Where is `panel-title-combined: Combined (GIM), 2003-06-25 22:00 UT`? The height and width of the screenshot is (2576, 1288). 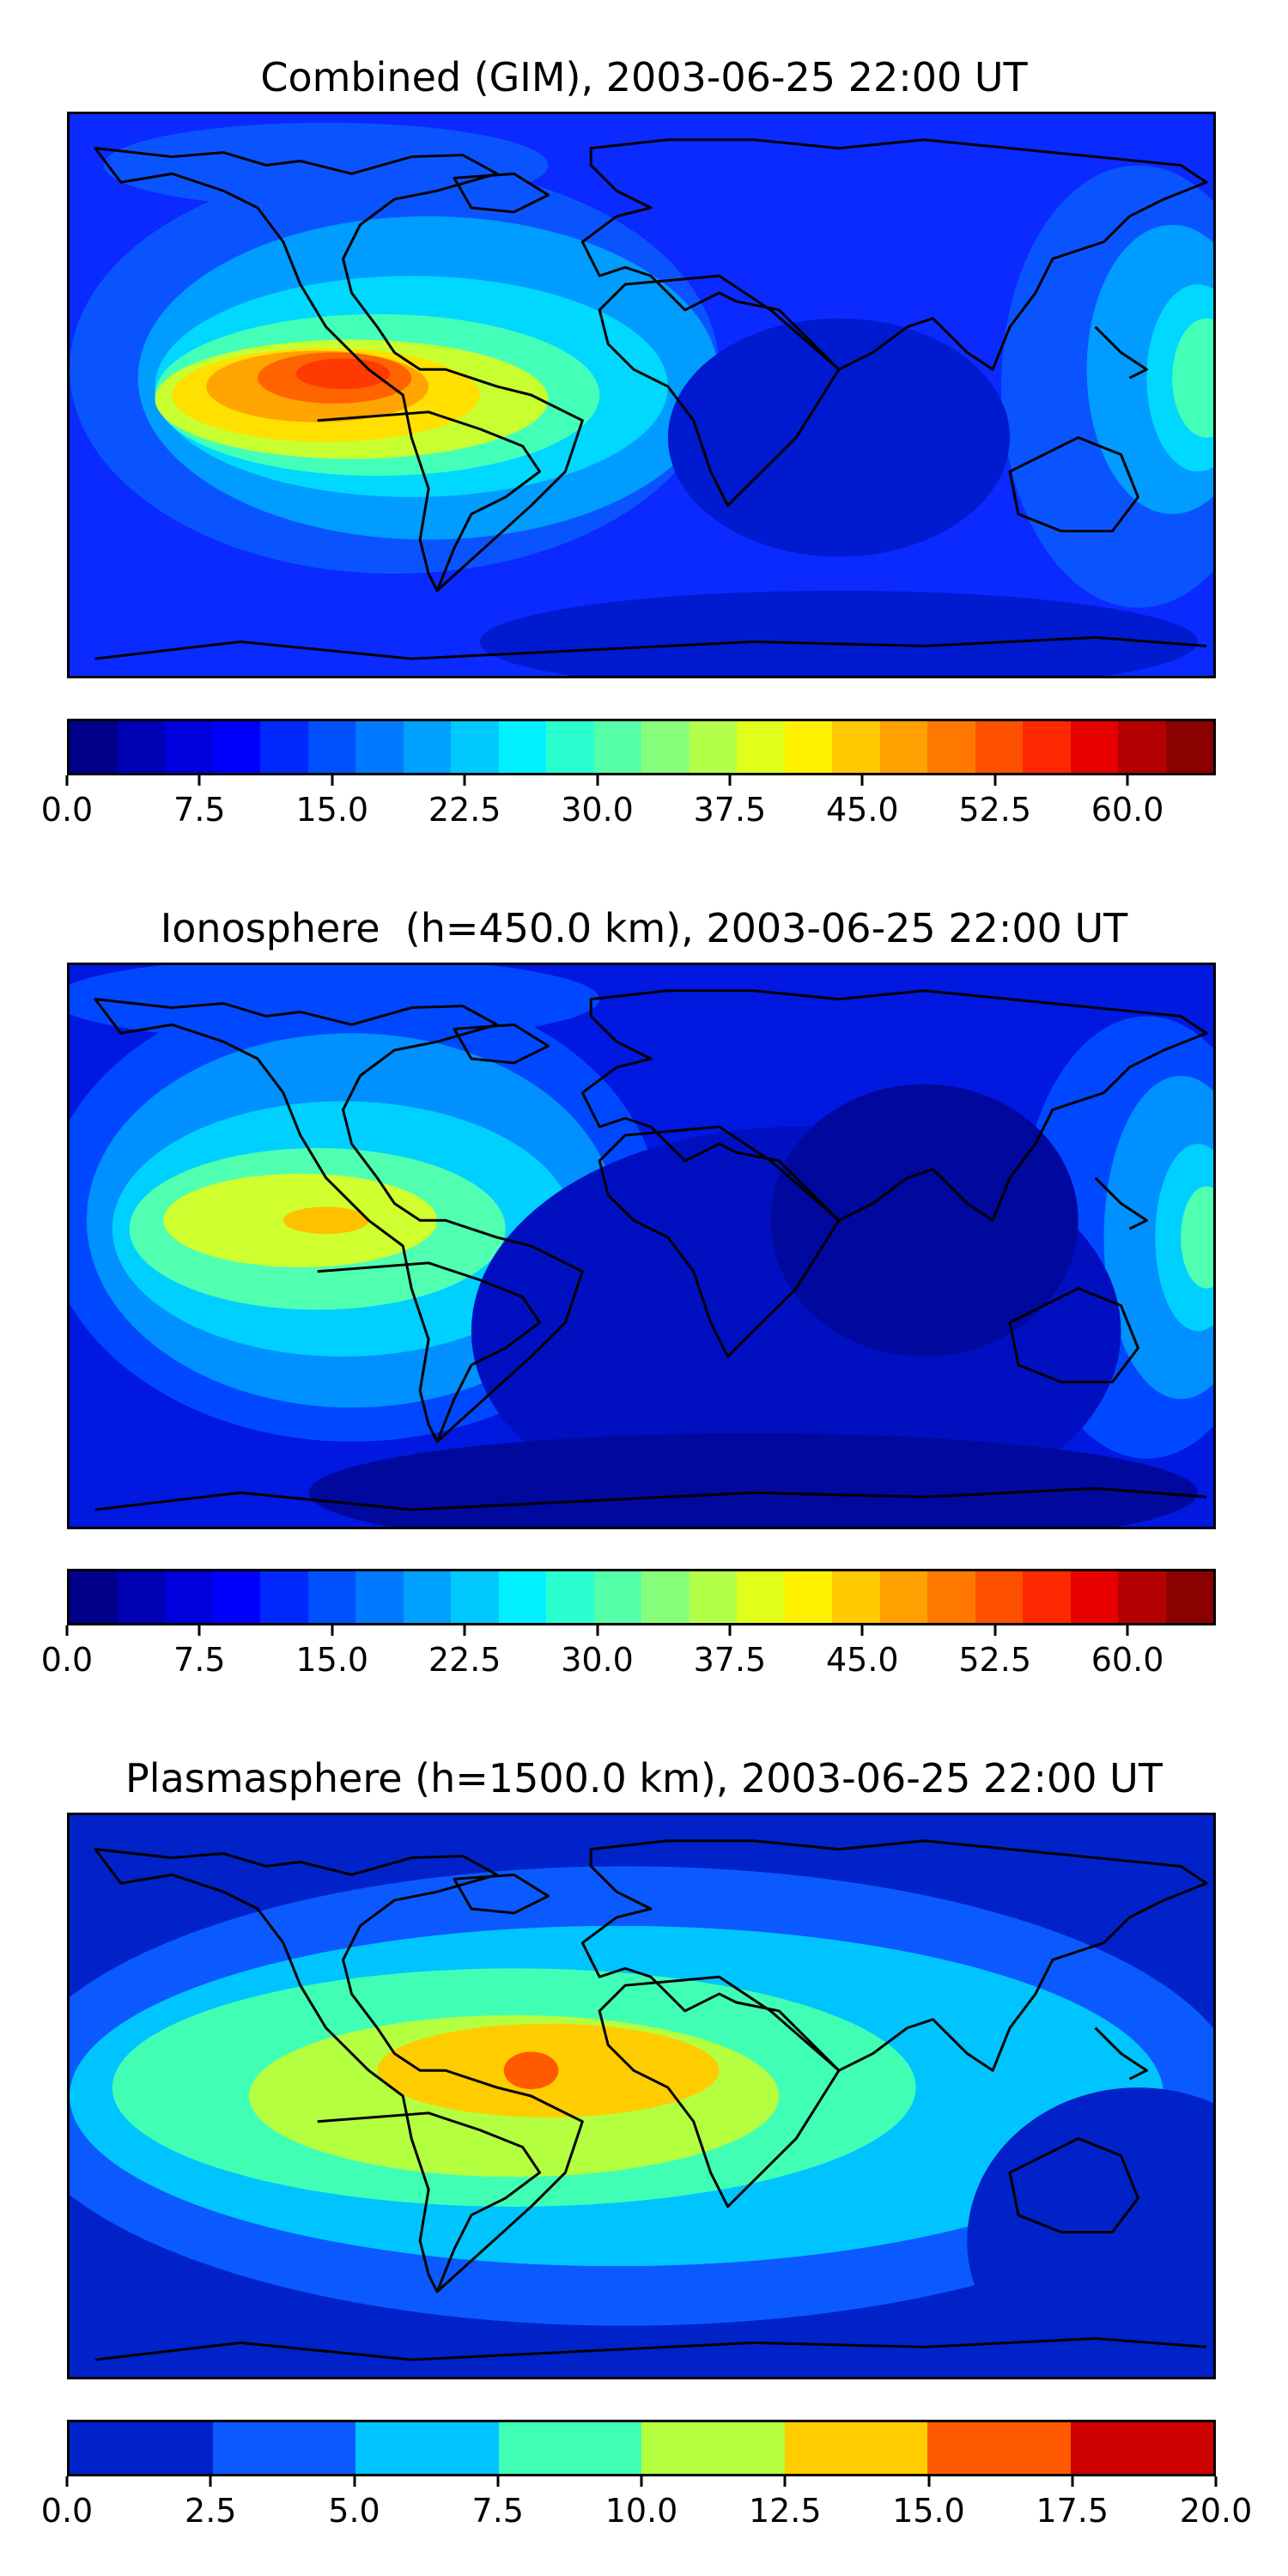
panel-title-combined: Combined (GIM), 2003-06-25 22:00 UT is located at coordinates (644, 77).